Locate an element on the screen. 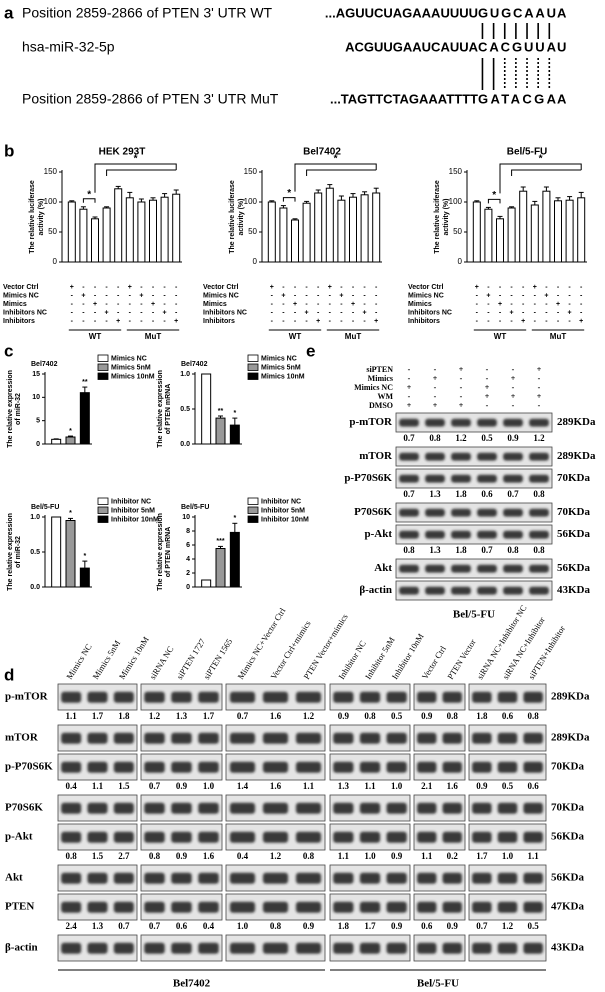 This screenshot has width=605, height=992. y-axis-label: The relative luciferase is located at coordinates (232, 217).